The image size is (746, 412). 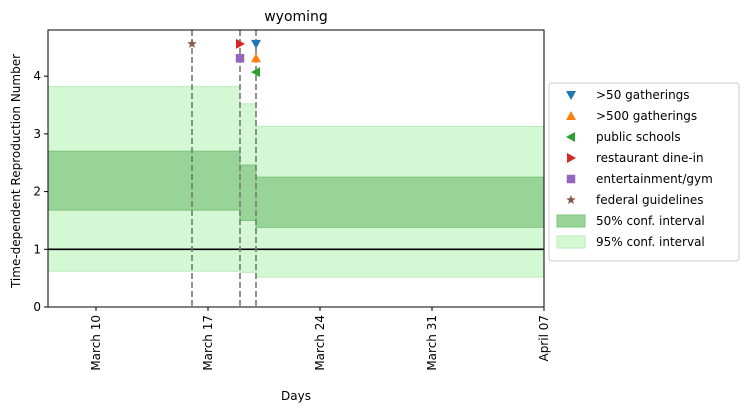 I want to click on event-marker-triangle-down, so click(x=256, y=44).